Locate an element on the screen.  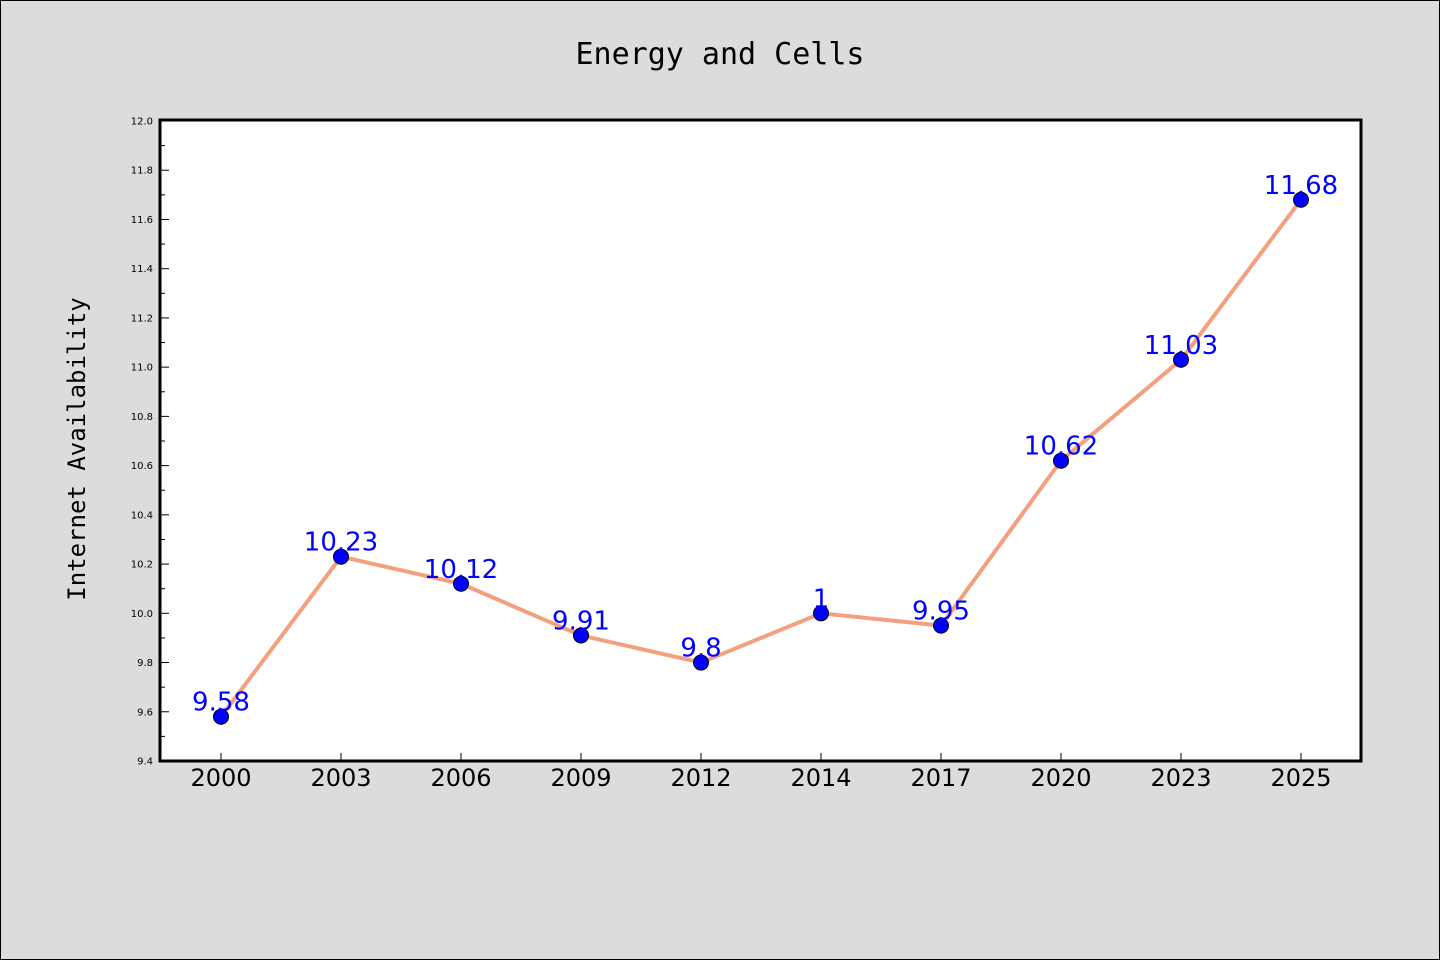
y-tick-label: 10.4 is located at coordinates (142, 515).